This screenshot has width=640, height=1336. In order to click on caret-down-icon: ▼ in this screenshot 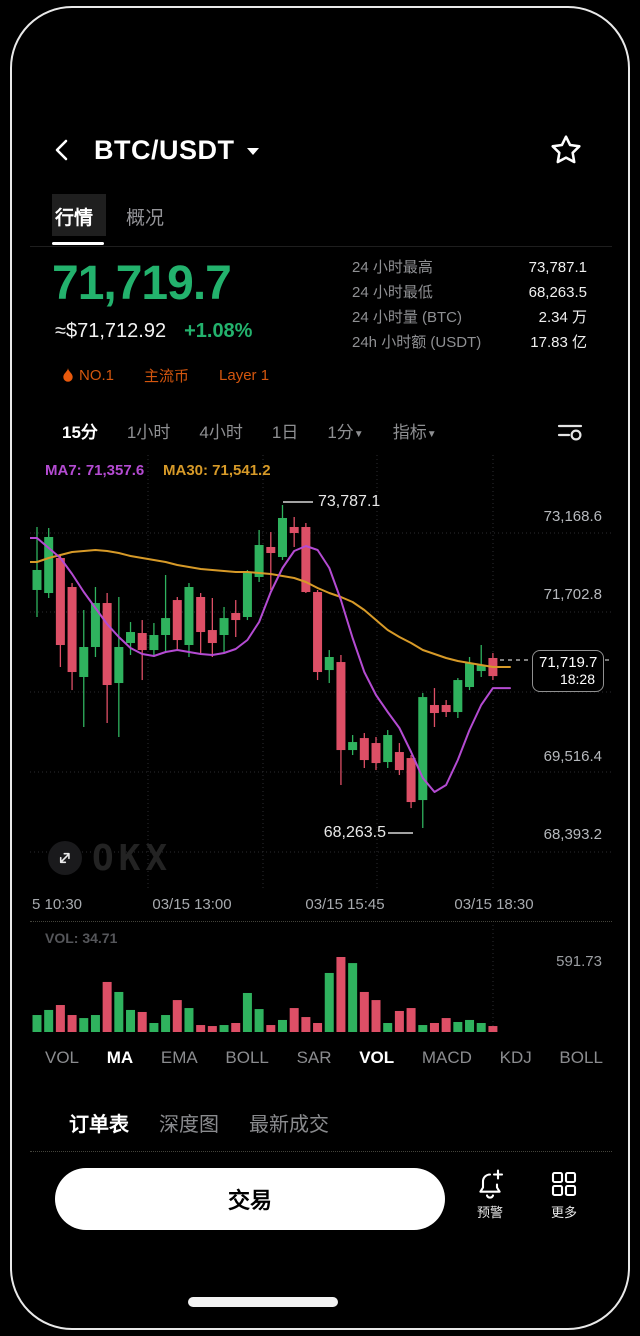, I will do `click(358, 434)`.